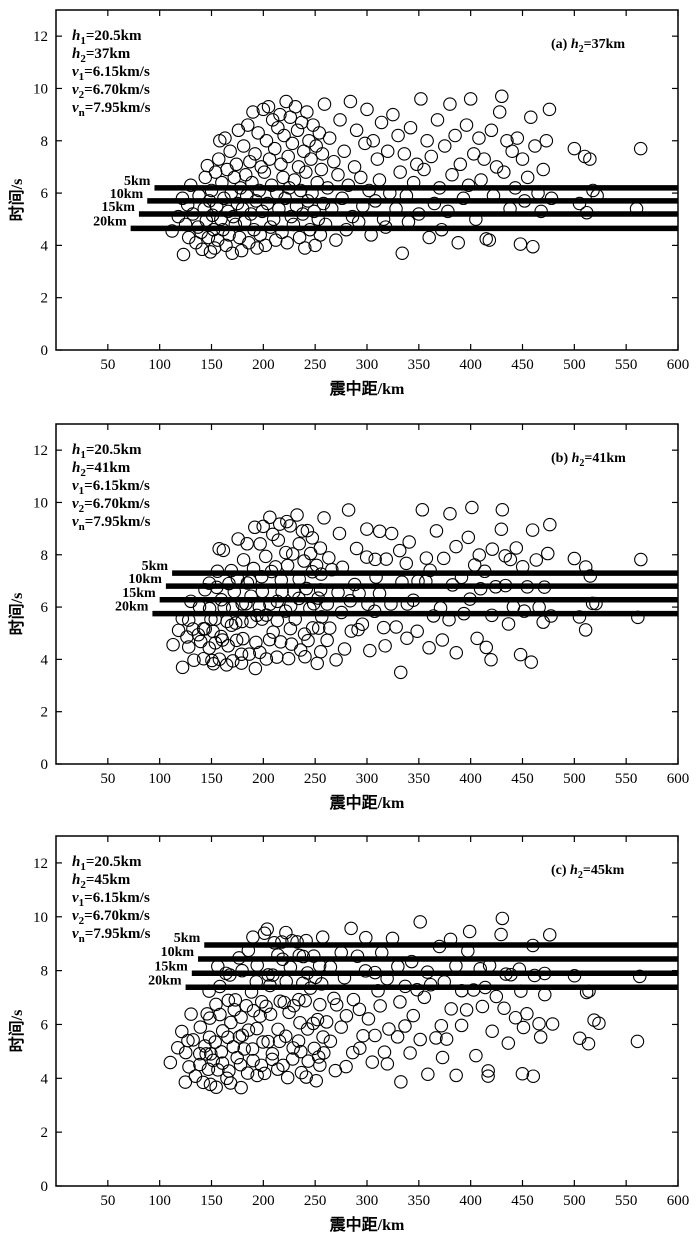 Image resolution: width=700 pixels, height=1248 pixels. I want to click on x-tick-label: 200, so click(263, 365).